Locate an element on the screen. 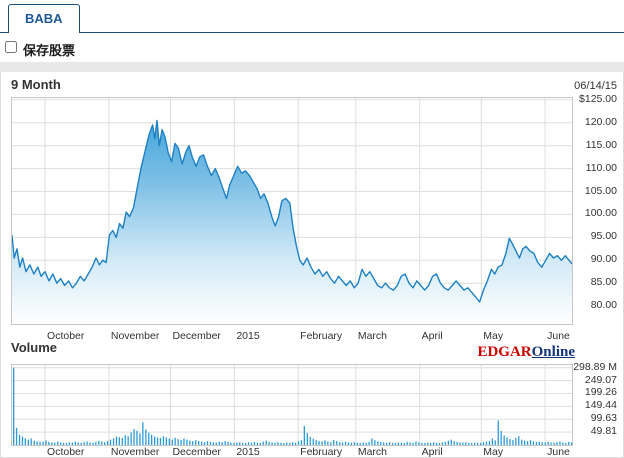  price-y-tick-label: 90.00 is located at coordinates (603, 259).